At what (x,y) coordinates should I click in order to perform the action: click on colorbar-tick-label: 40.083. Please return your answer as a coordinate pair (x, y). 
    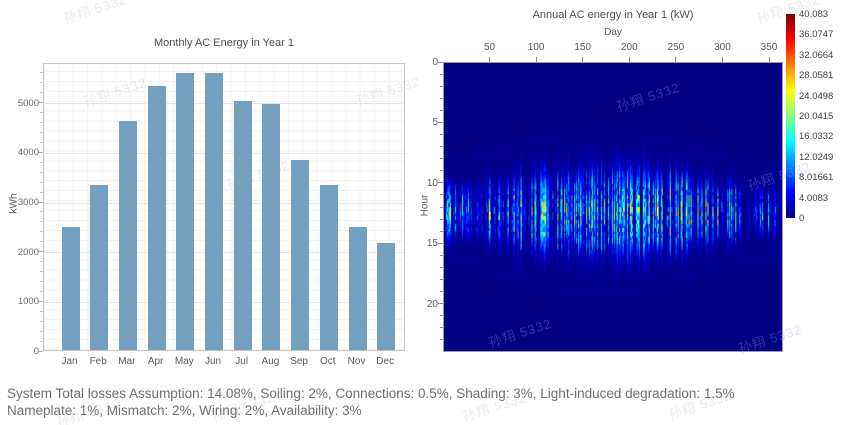
    Looking at the image, I should click on (814, 14).